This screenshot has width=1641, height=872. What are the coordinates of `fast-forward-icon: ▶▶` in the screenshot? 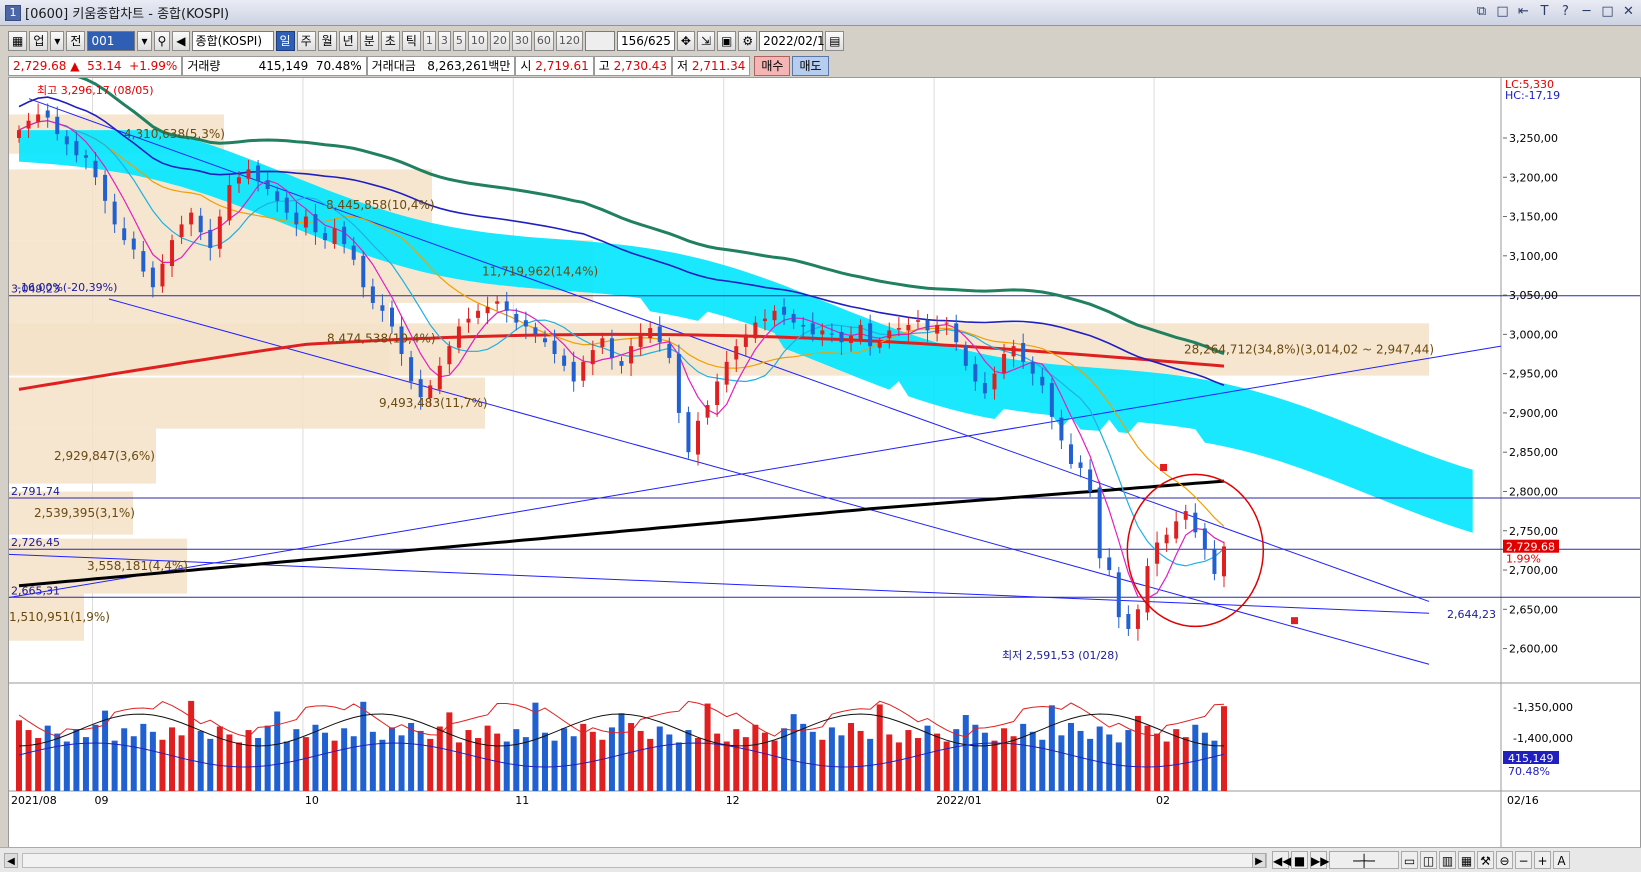 It's located at (1319, 860).